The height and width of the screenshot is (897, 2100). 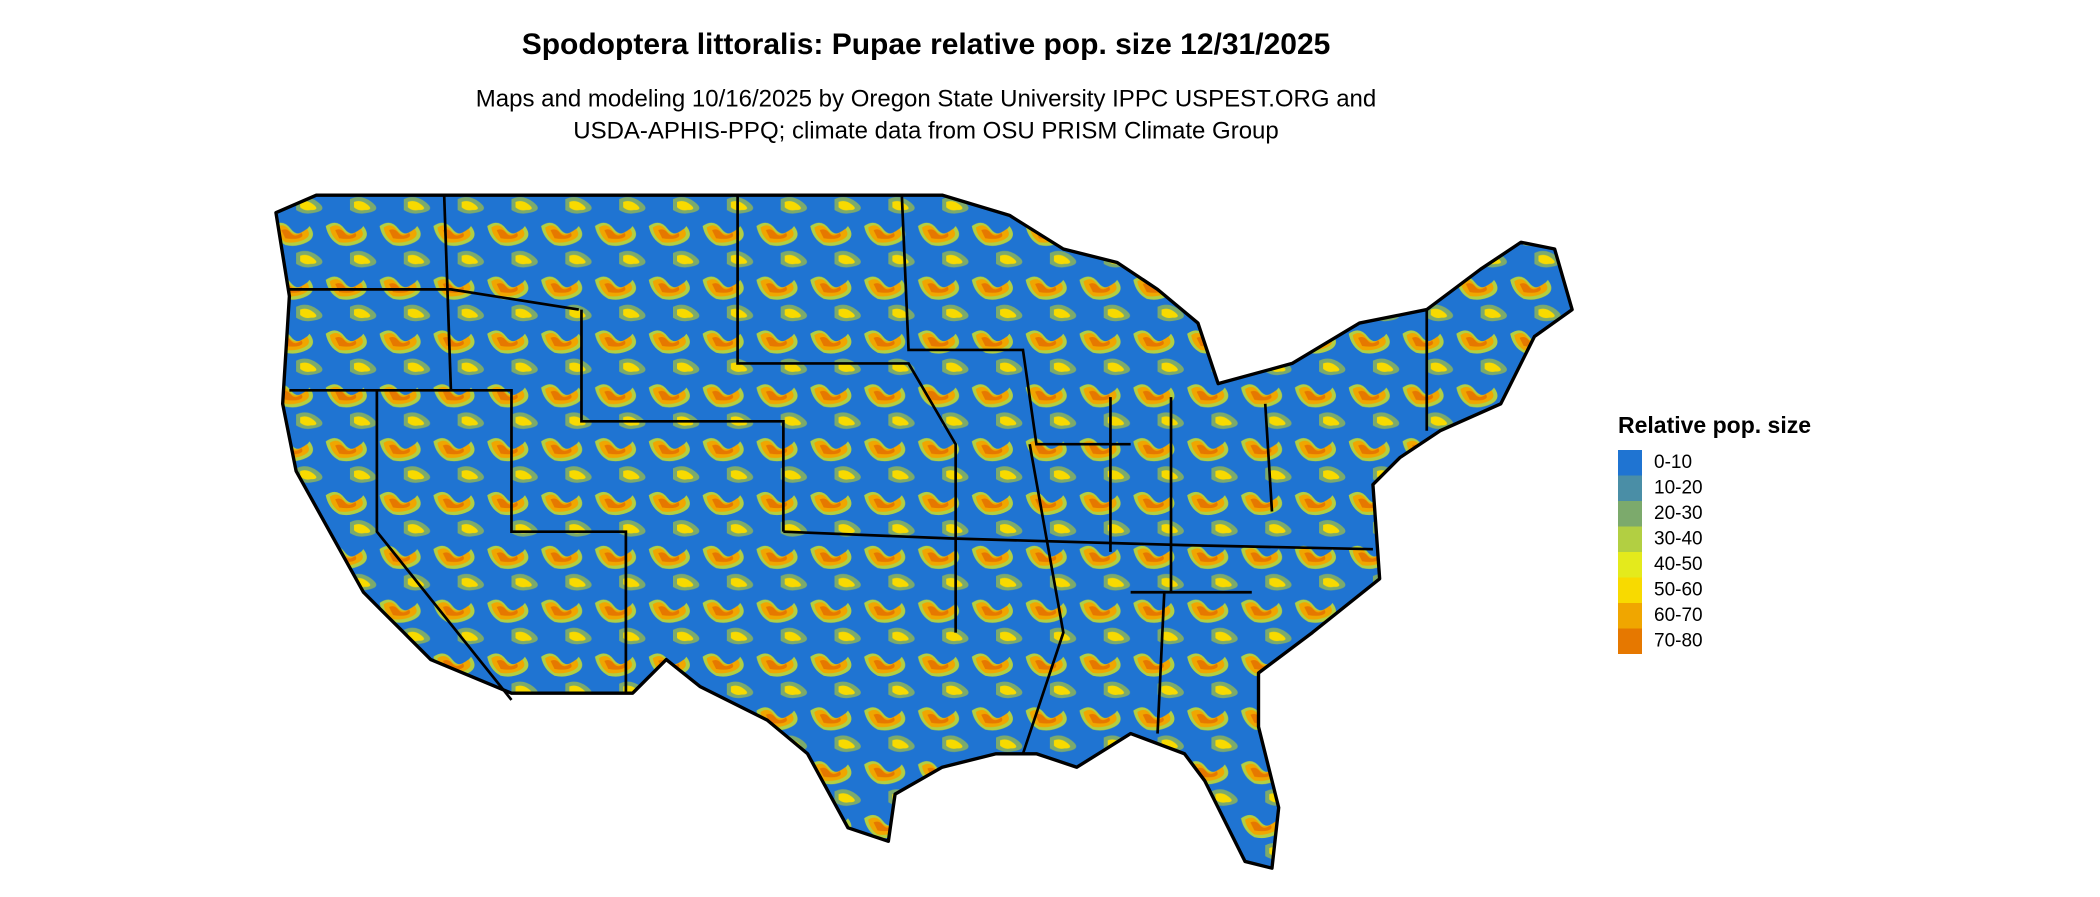 What do you see at coordinates (1678, 539) in the screenshot?
I see `legend-label: 30-40` at bounding box center [1678, 539].